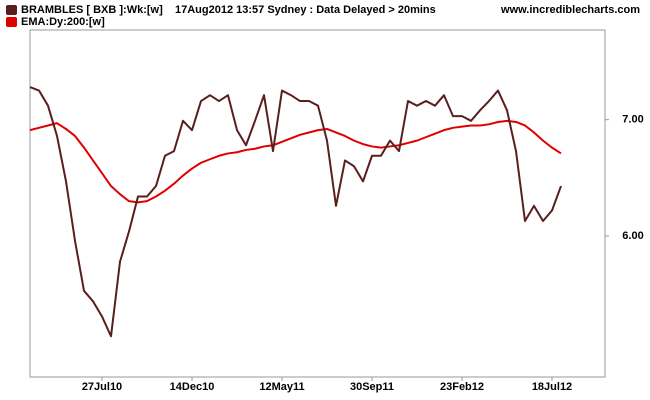 This screenshot has width=650, height=400. Describe the element at coordinates (92, 10) in the screenshot. I see `legend-label: BRAMBLES [ BXB ]:Wk:[w]` at that location.